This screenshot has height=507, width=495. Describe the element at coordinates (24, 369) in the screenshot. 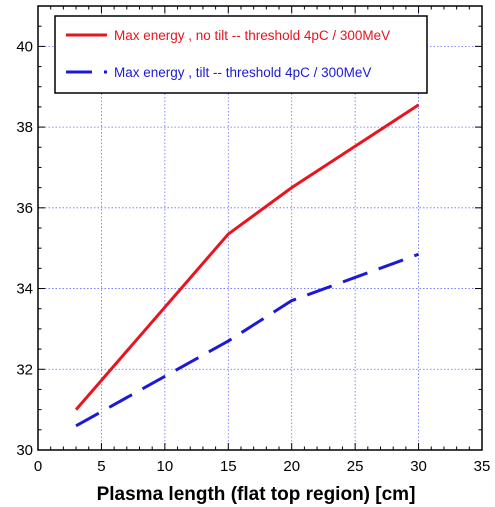

I see `y-tick-label: 32` at that location.